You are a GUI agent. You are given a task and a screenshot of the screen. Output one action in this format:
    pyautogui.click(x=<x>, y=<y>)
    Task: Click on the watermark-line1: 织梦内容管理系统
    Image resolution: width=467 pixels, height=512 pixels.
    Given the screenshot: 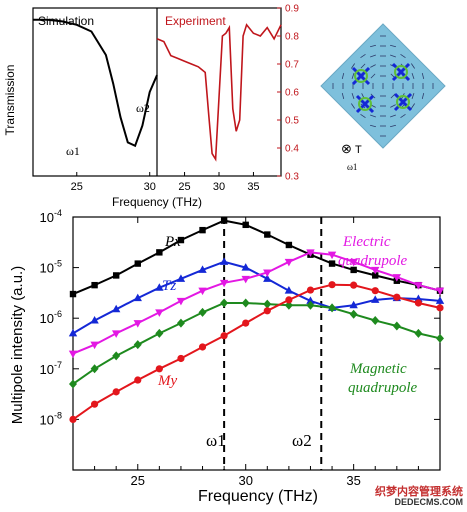 What is the action you would take?
    pyautogui.click(x=419, y=492)
    